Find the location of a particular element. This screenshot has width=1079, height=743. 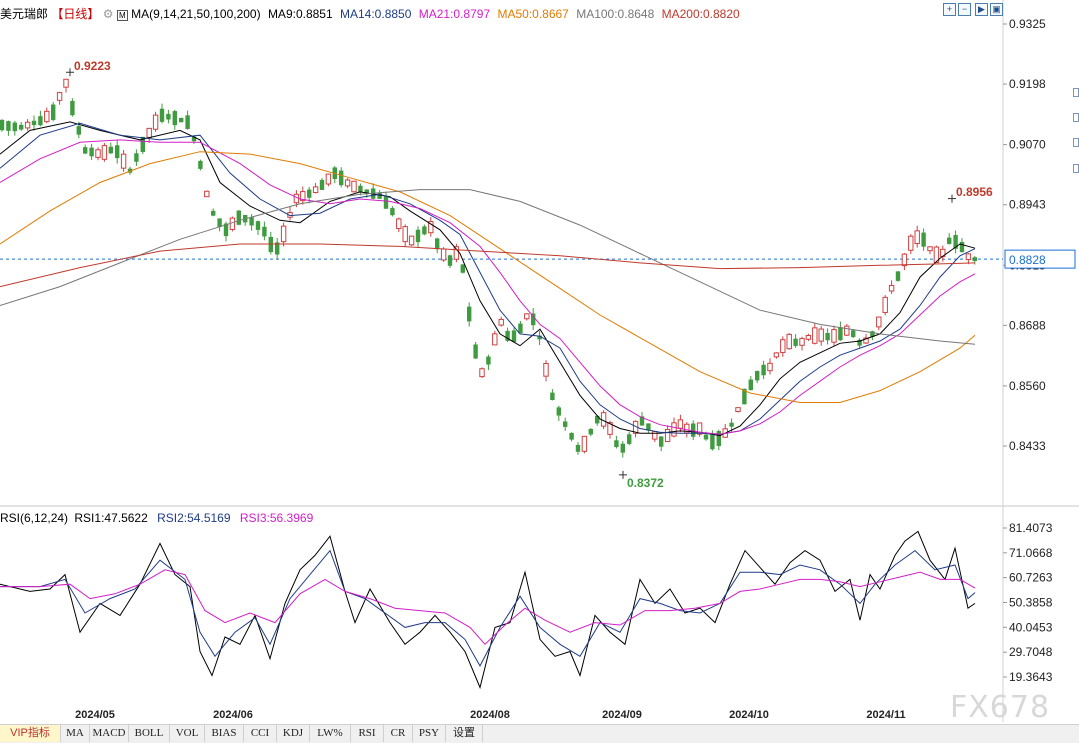

ma200-value: MA200:0.8820 is located at coordinates (700, 14).